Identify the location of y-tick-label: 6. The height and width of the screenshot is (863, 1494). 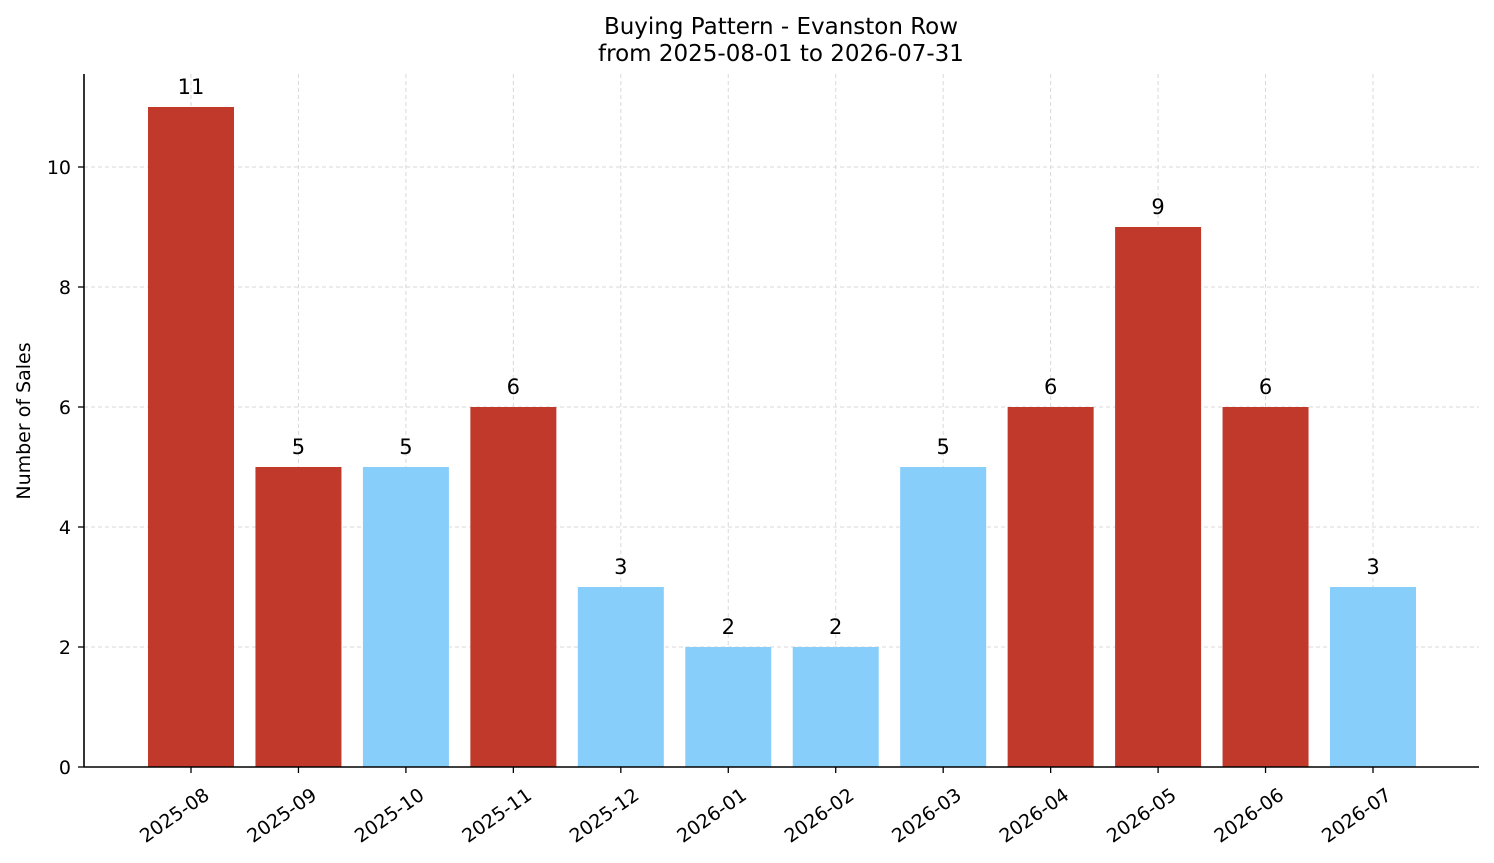
(65, 408).